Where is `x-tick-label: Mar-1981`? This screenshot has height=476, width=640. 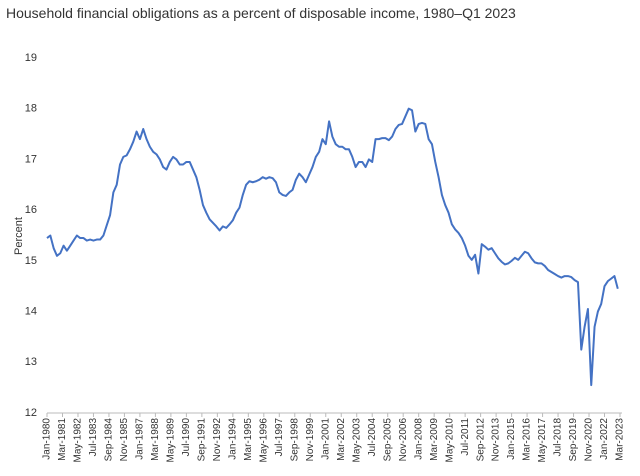 x-tick-label: Mar-1981 is located at coordinates (62, 439).